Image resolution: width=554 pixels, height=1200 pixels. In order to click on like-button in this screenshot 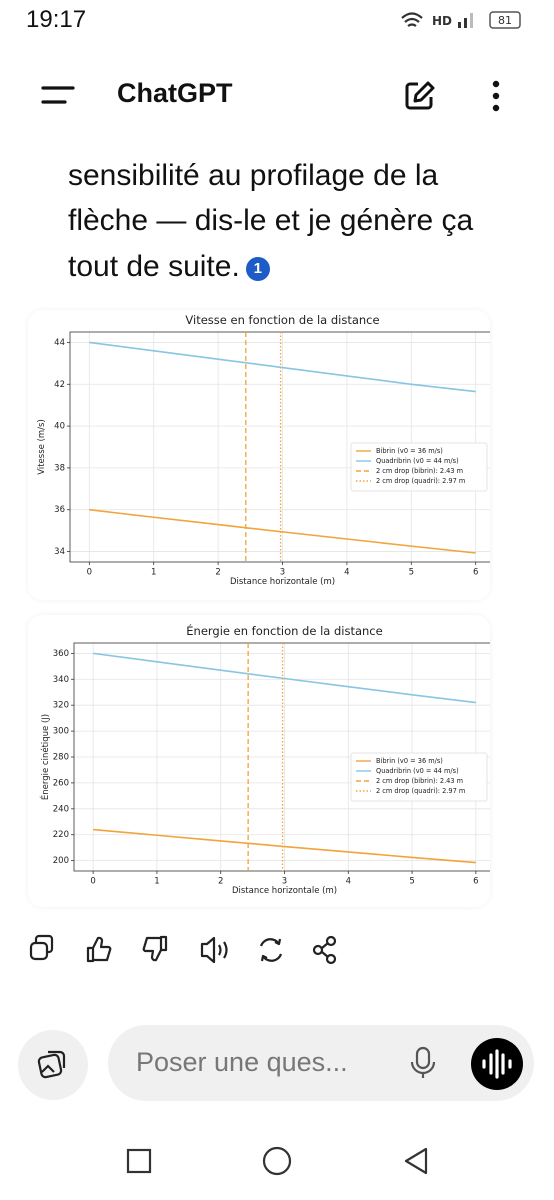, I will do `click(99, 949)`.